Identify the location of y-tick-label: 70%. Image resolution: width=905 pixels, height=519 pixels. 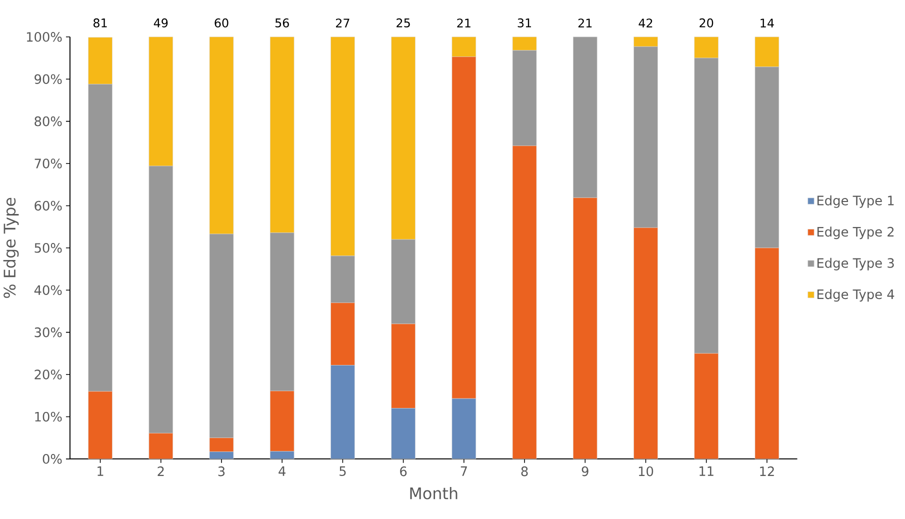
(48, 163).